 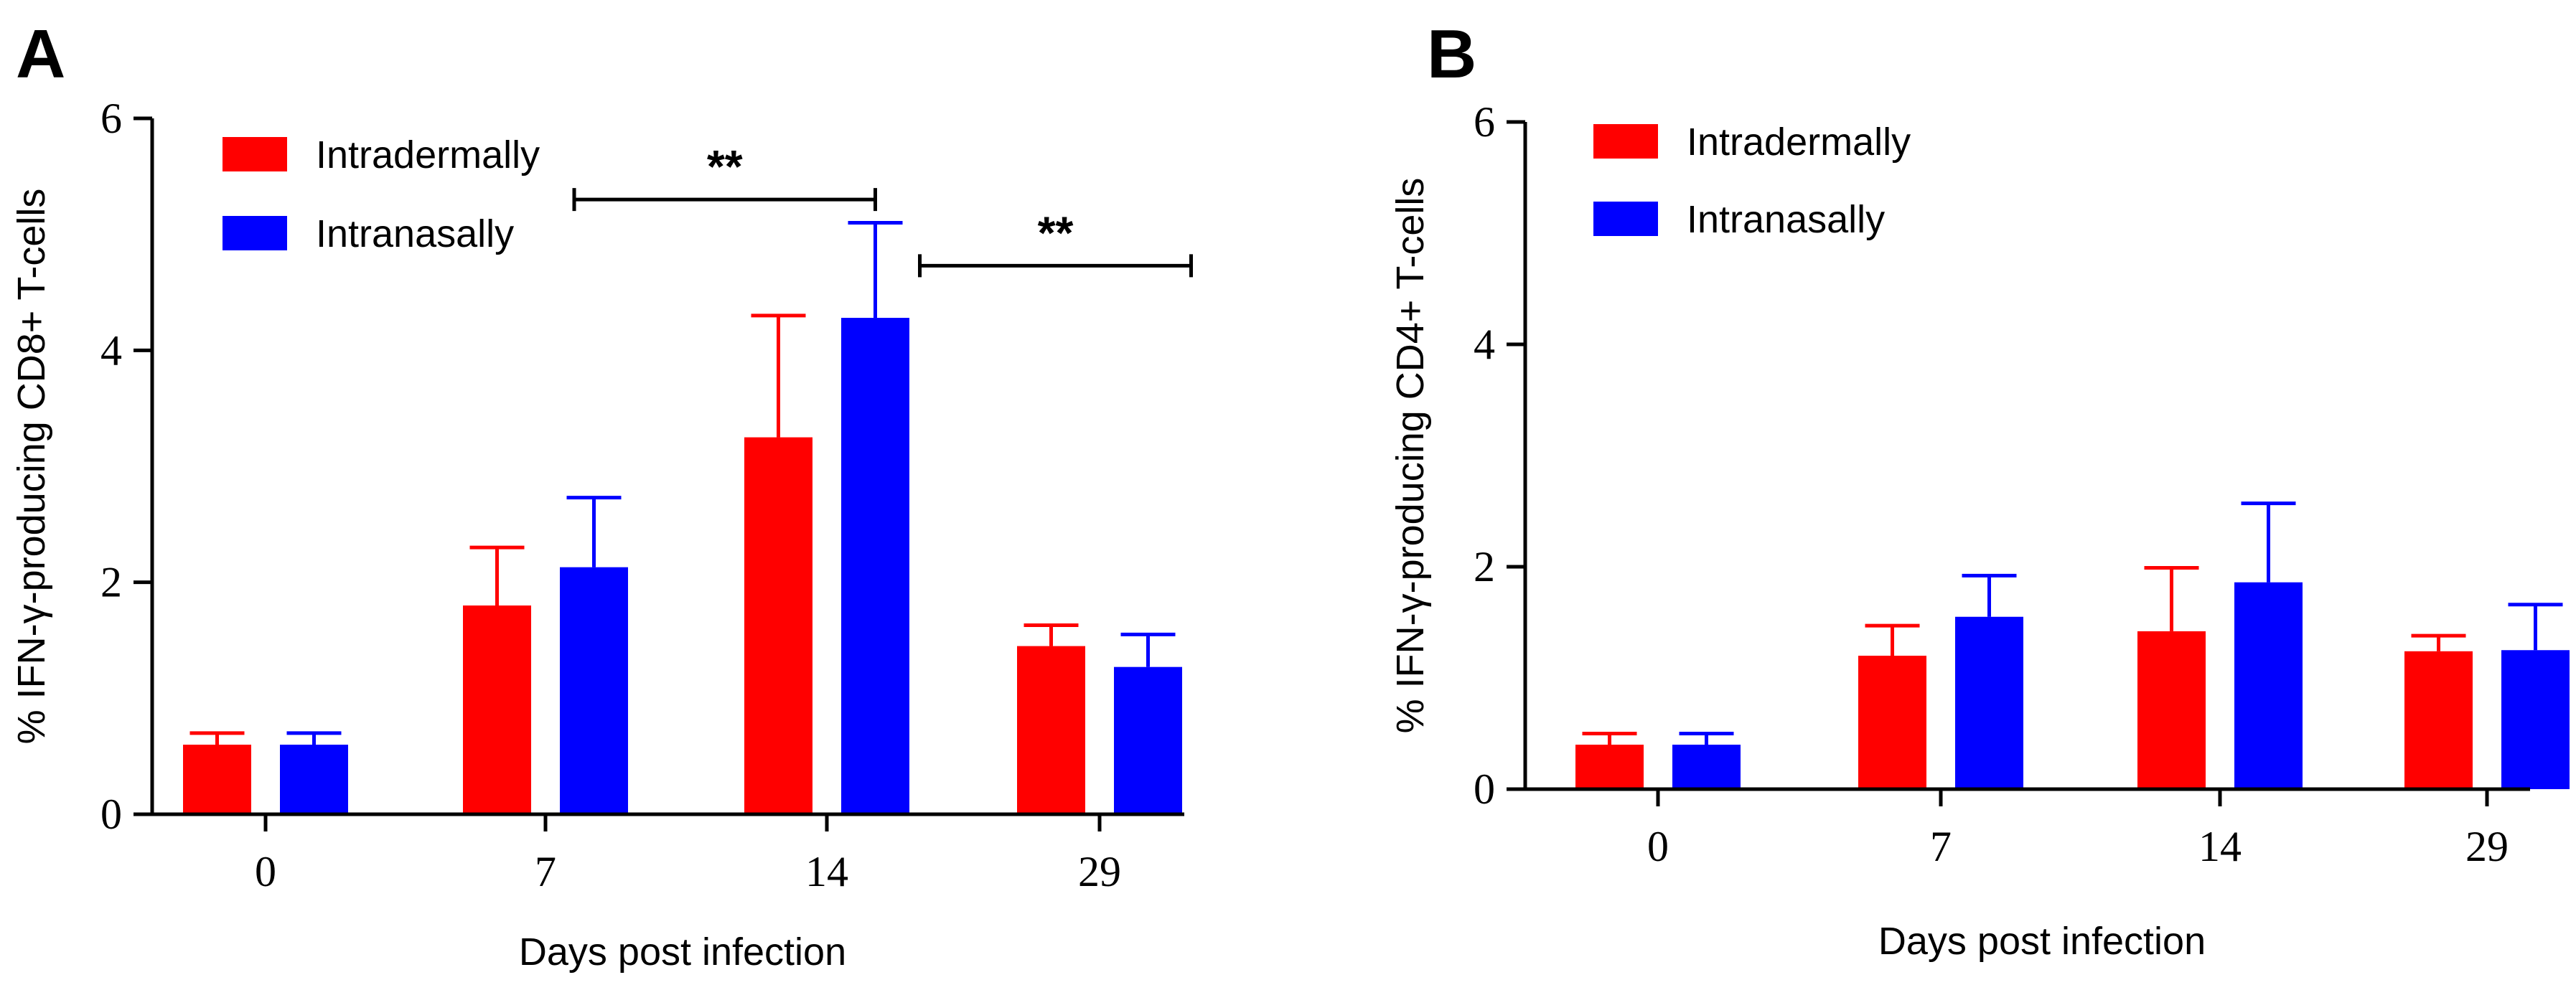 I want to click on panel-label: A, so click(x=41, y=54).